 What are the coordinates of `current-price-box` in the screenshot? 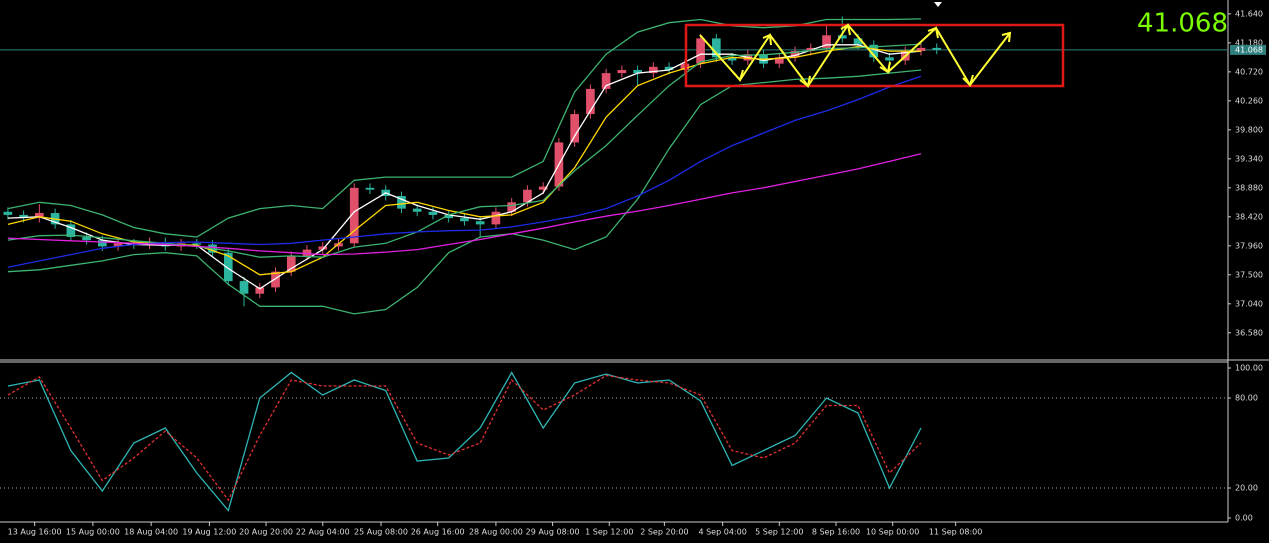 It's located at (1248, 49).